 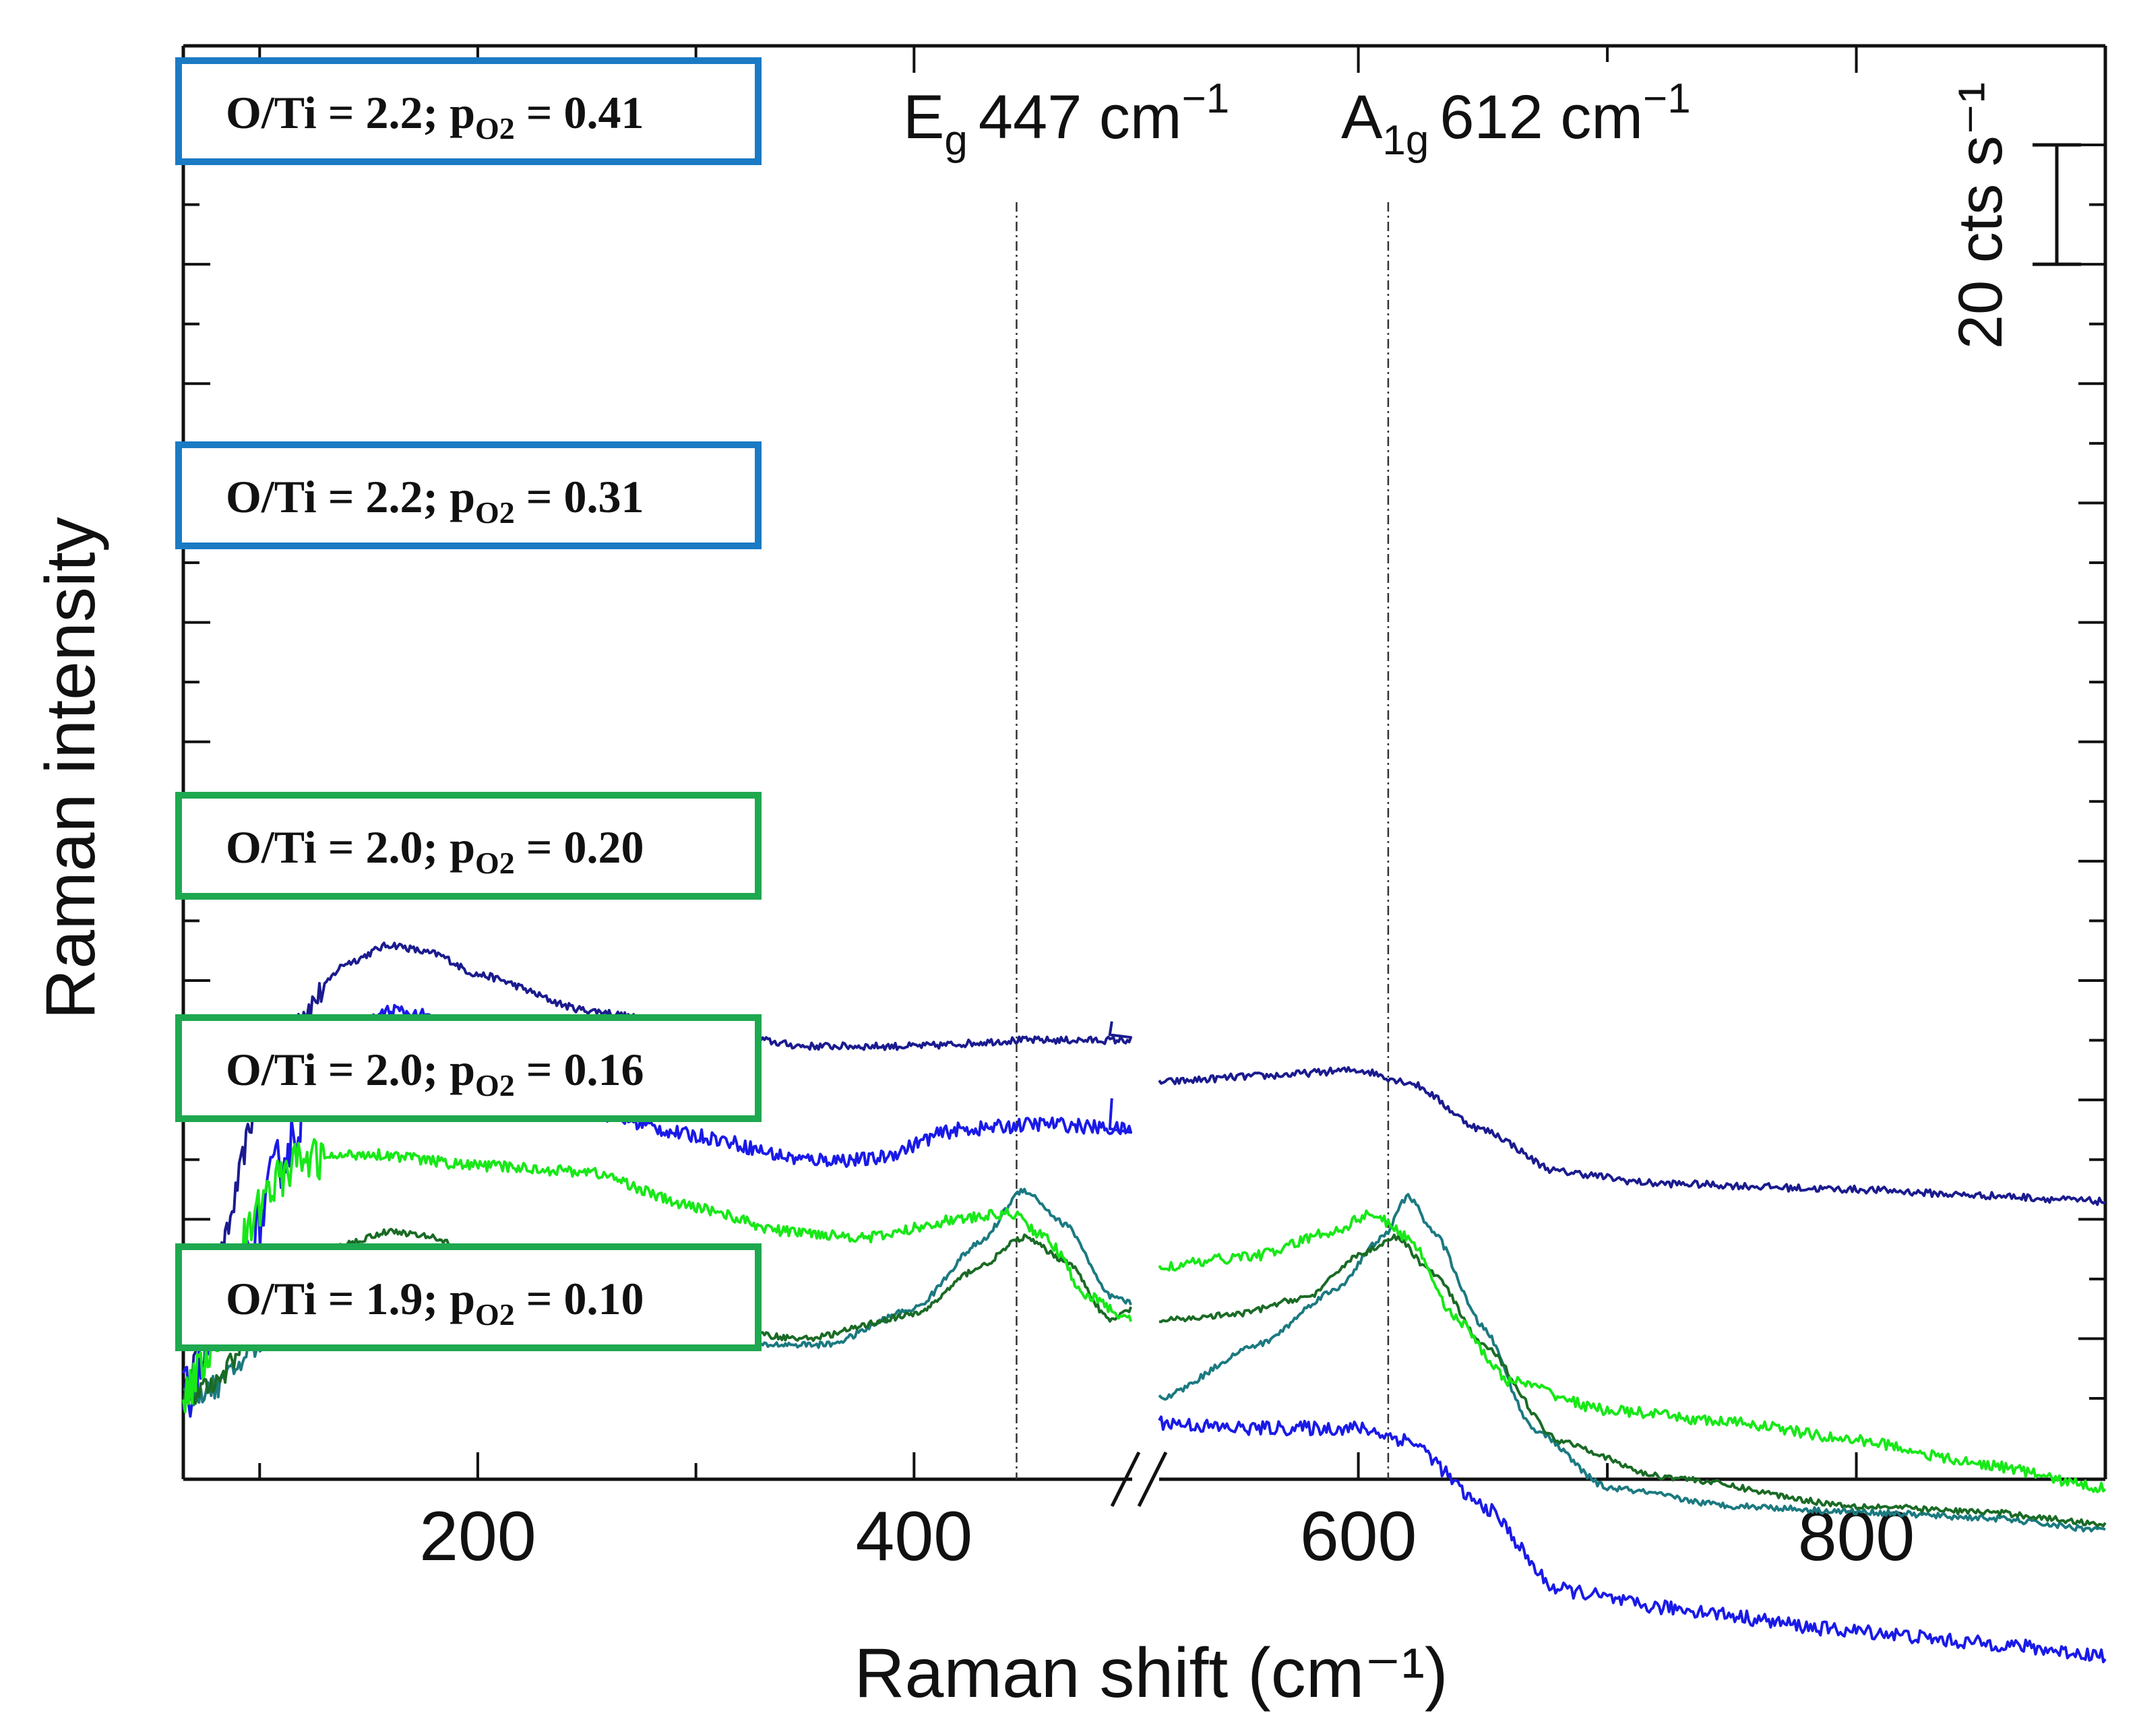 I want to click on legend-item-4: O/Ti = 2.0; pO2 = 0.16, so click(x=468, y=1068).